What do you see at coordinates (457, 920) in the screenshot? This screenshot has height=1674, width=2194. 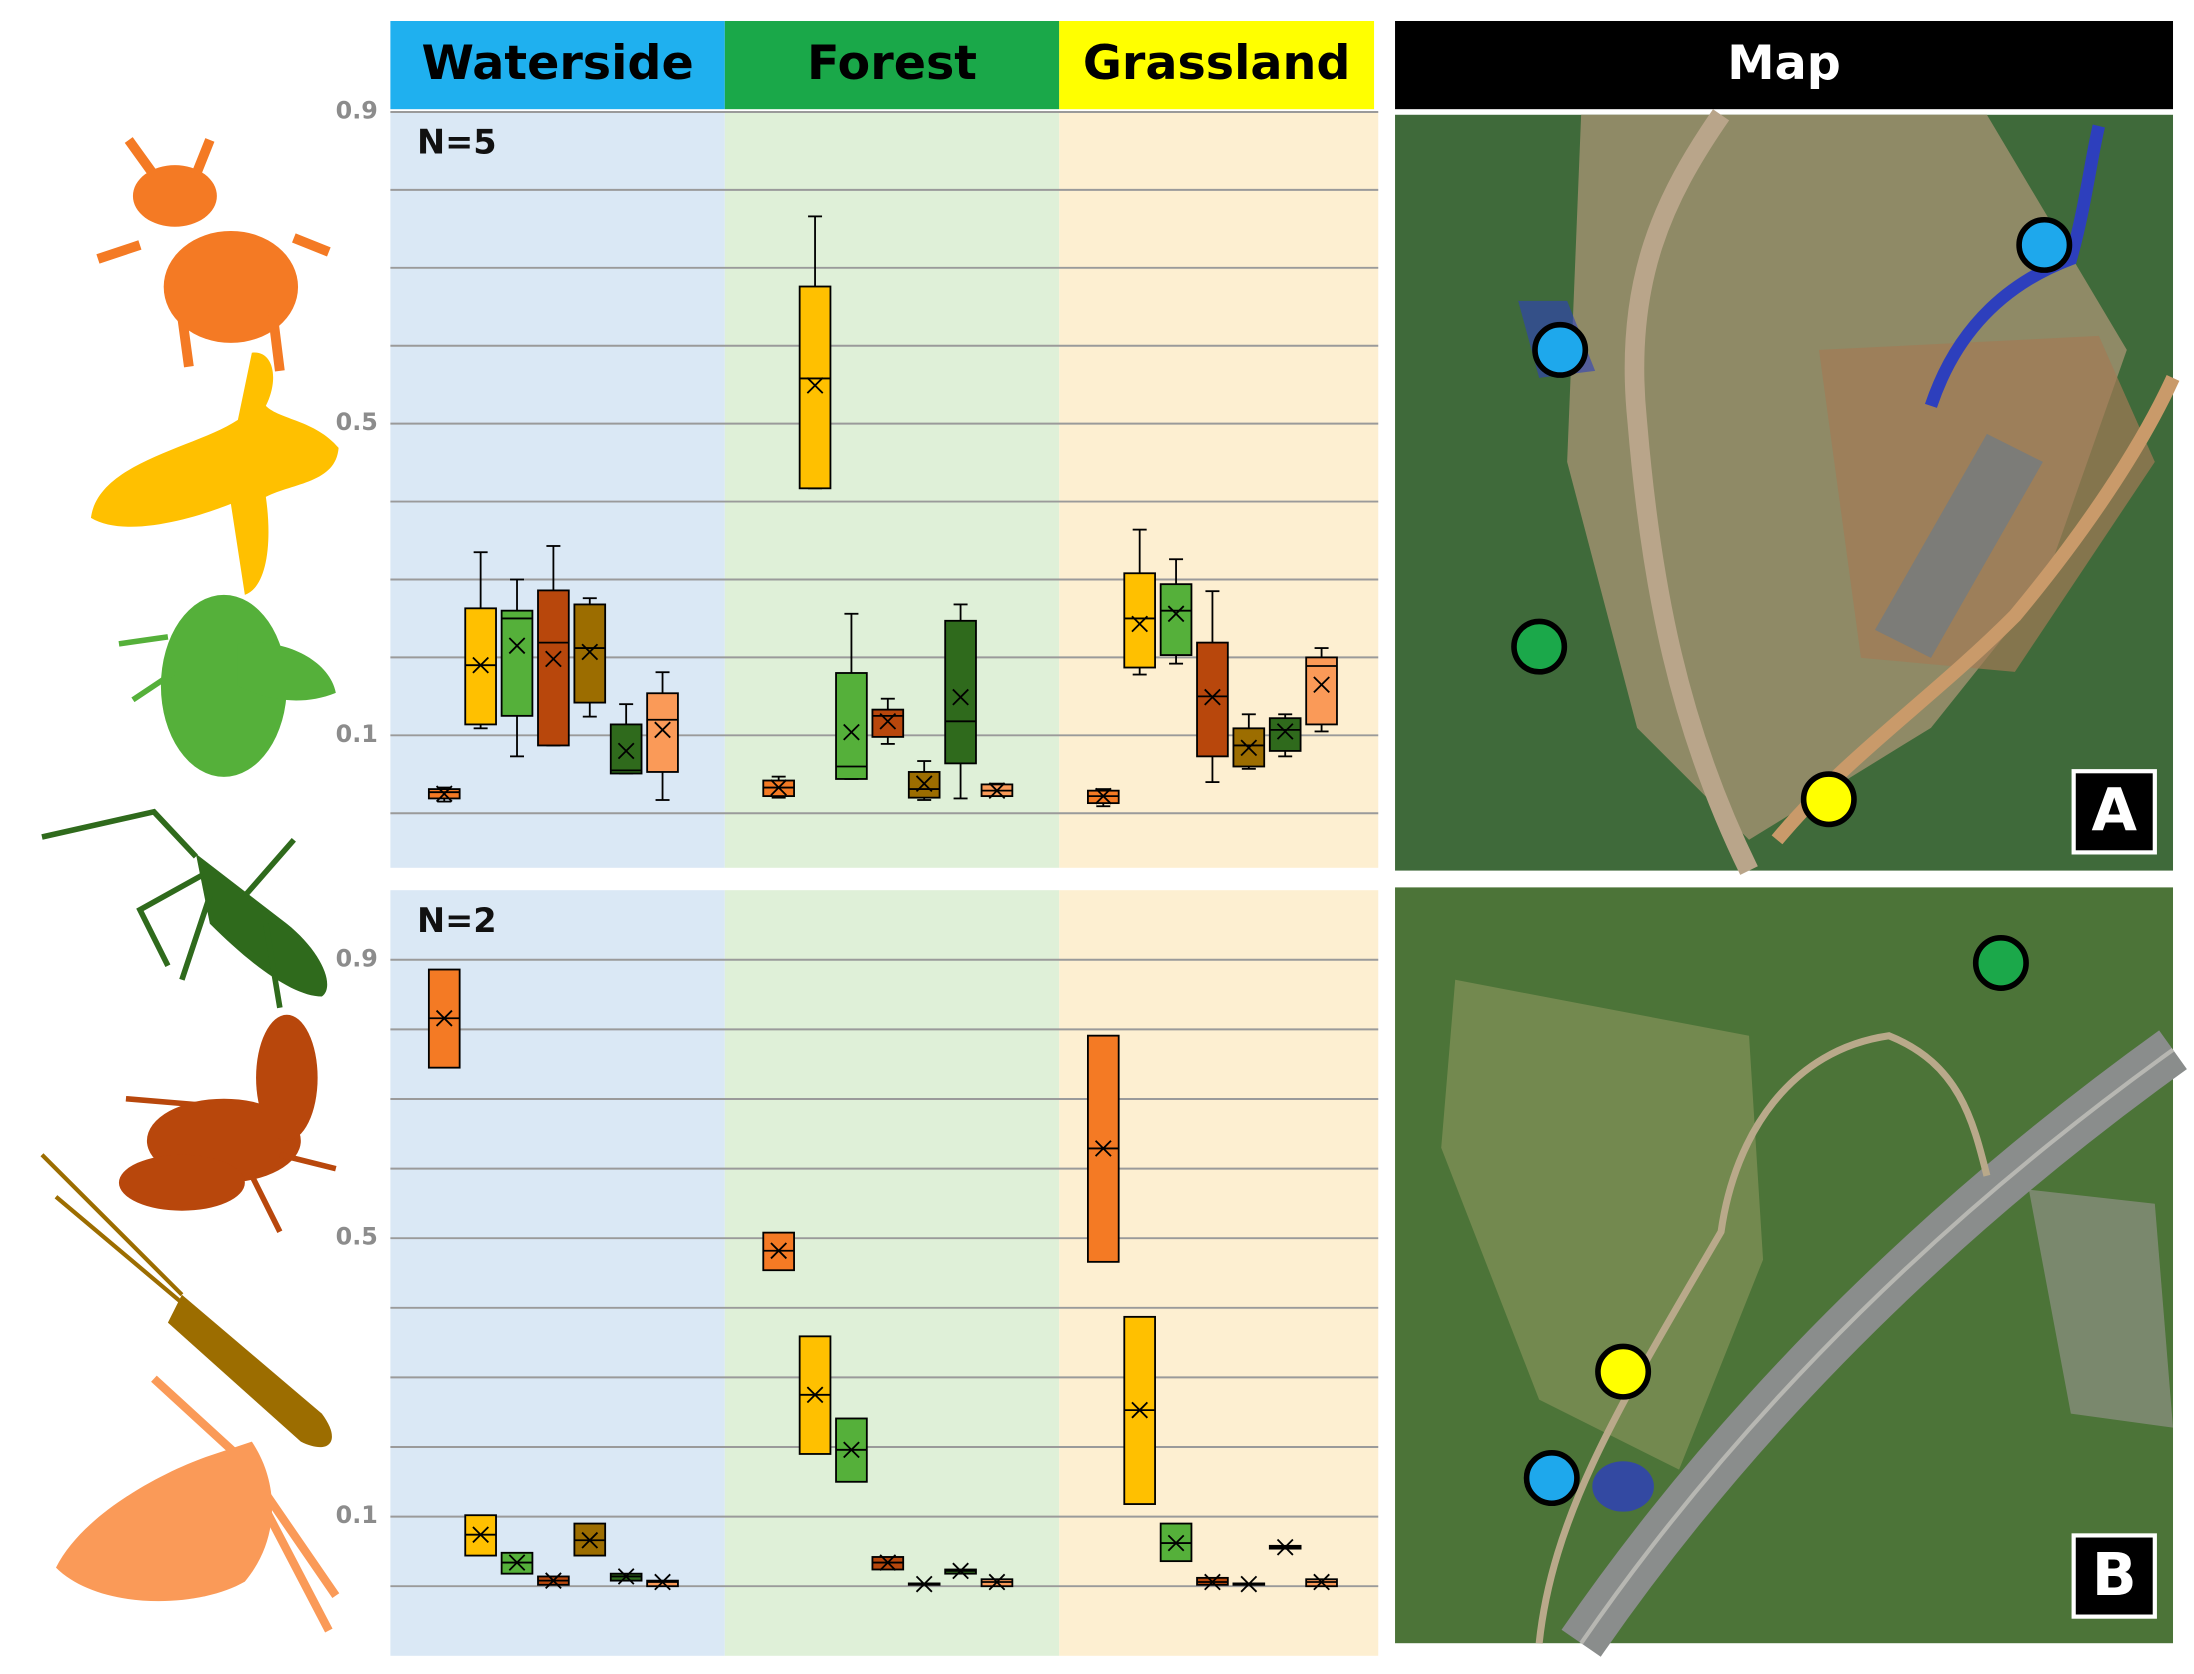 I see `panel-title: N=2` at bounding box center [457, 920].